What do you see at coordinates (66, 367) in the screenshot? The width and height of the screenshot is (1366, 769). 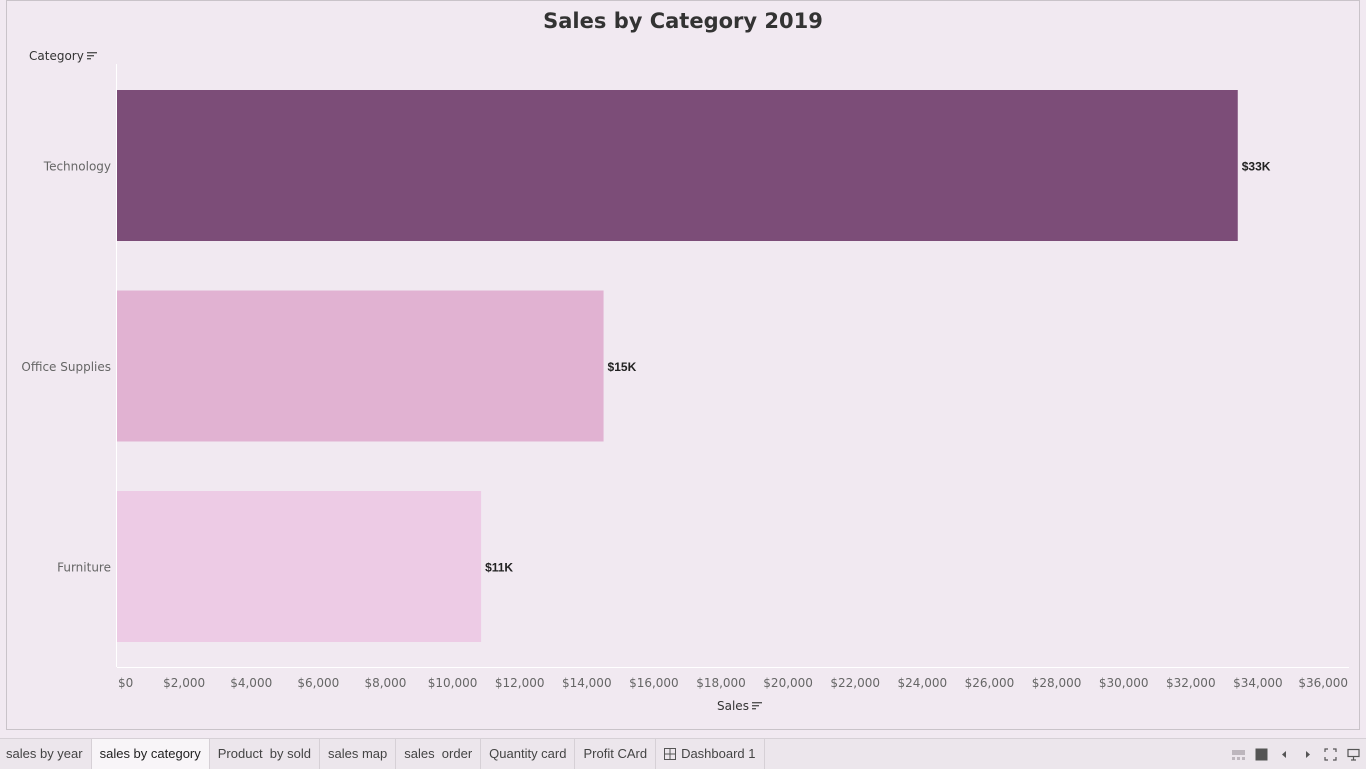 I see `category-label: Office Supplies` at bounding box center [66, 367].